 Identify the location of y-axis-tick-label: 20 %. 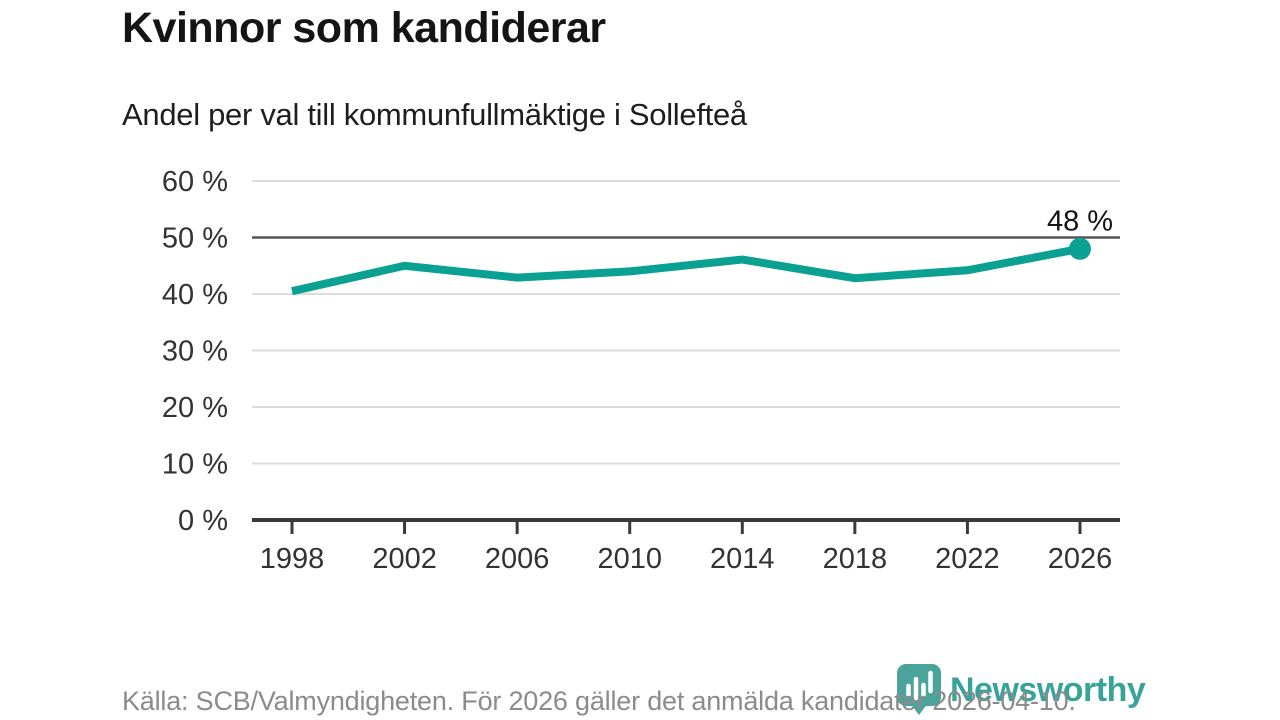
(195, 408).